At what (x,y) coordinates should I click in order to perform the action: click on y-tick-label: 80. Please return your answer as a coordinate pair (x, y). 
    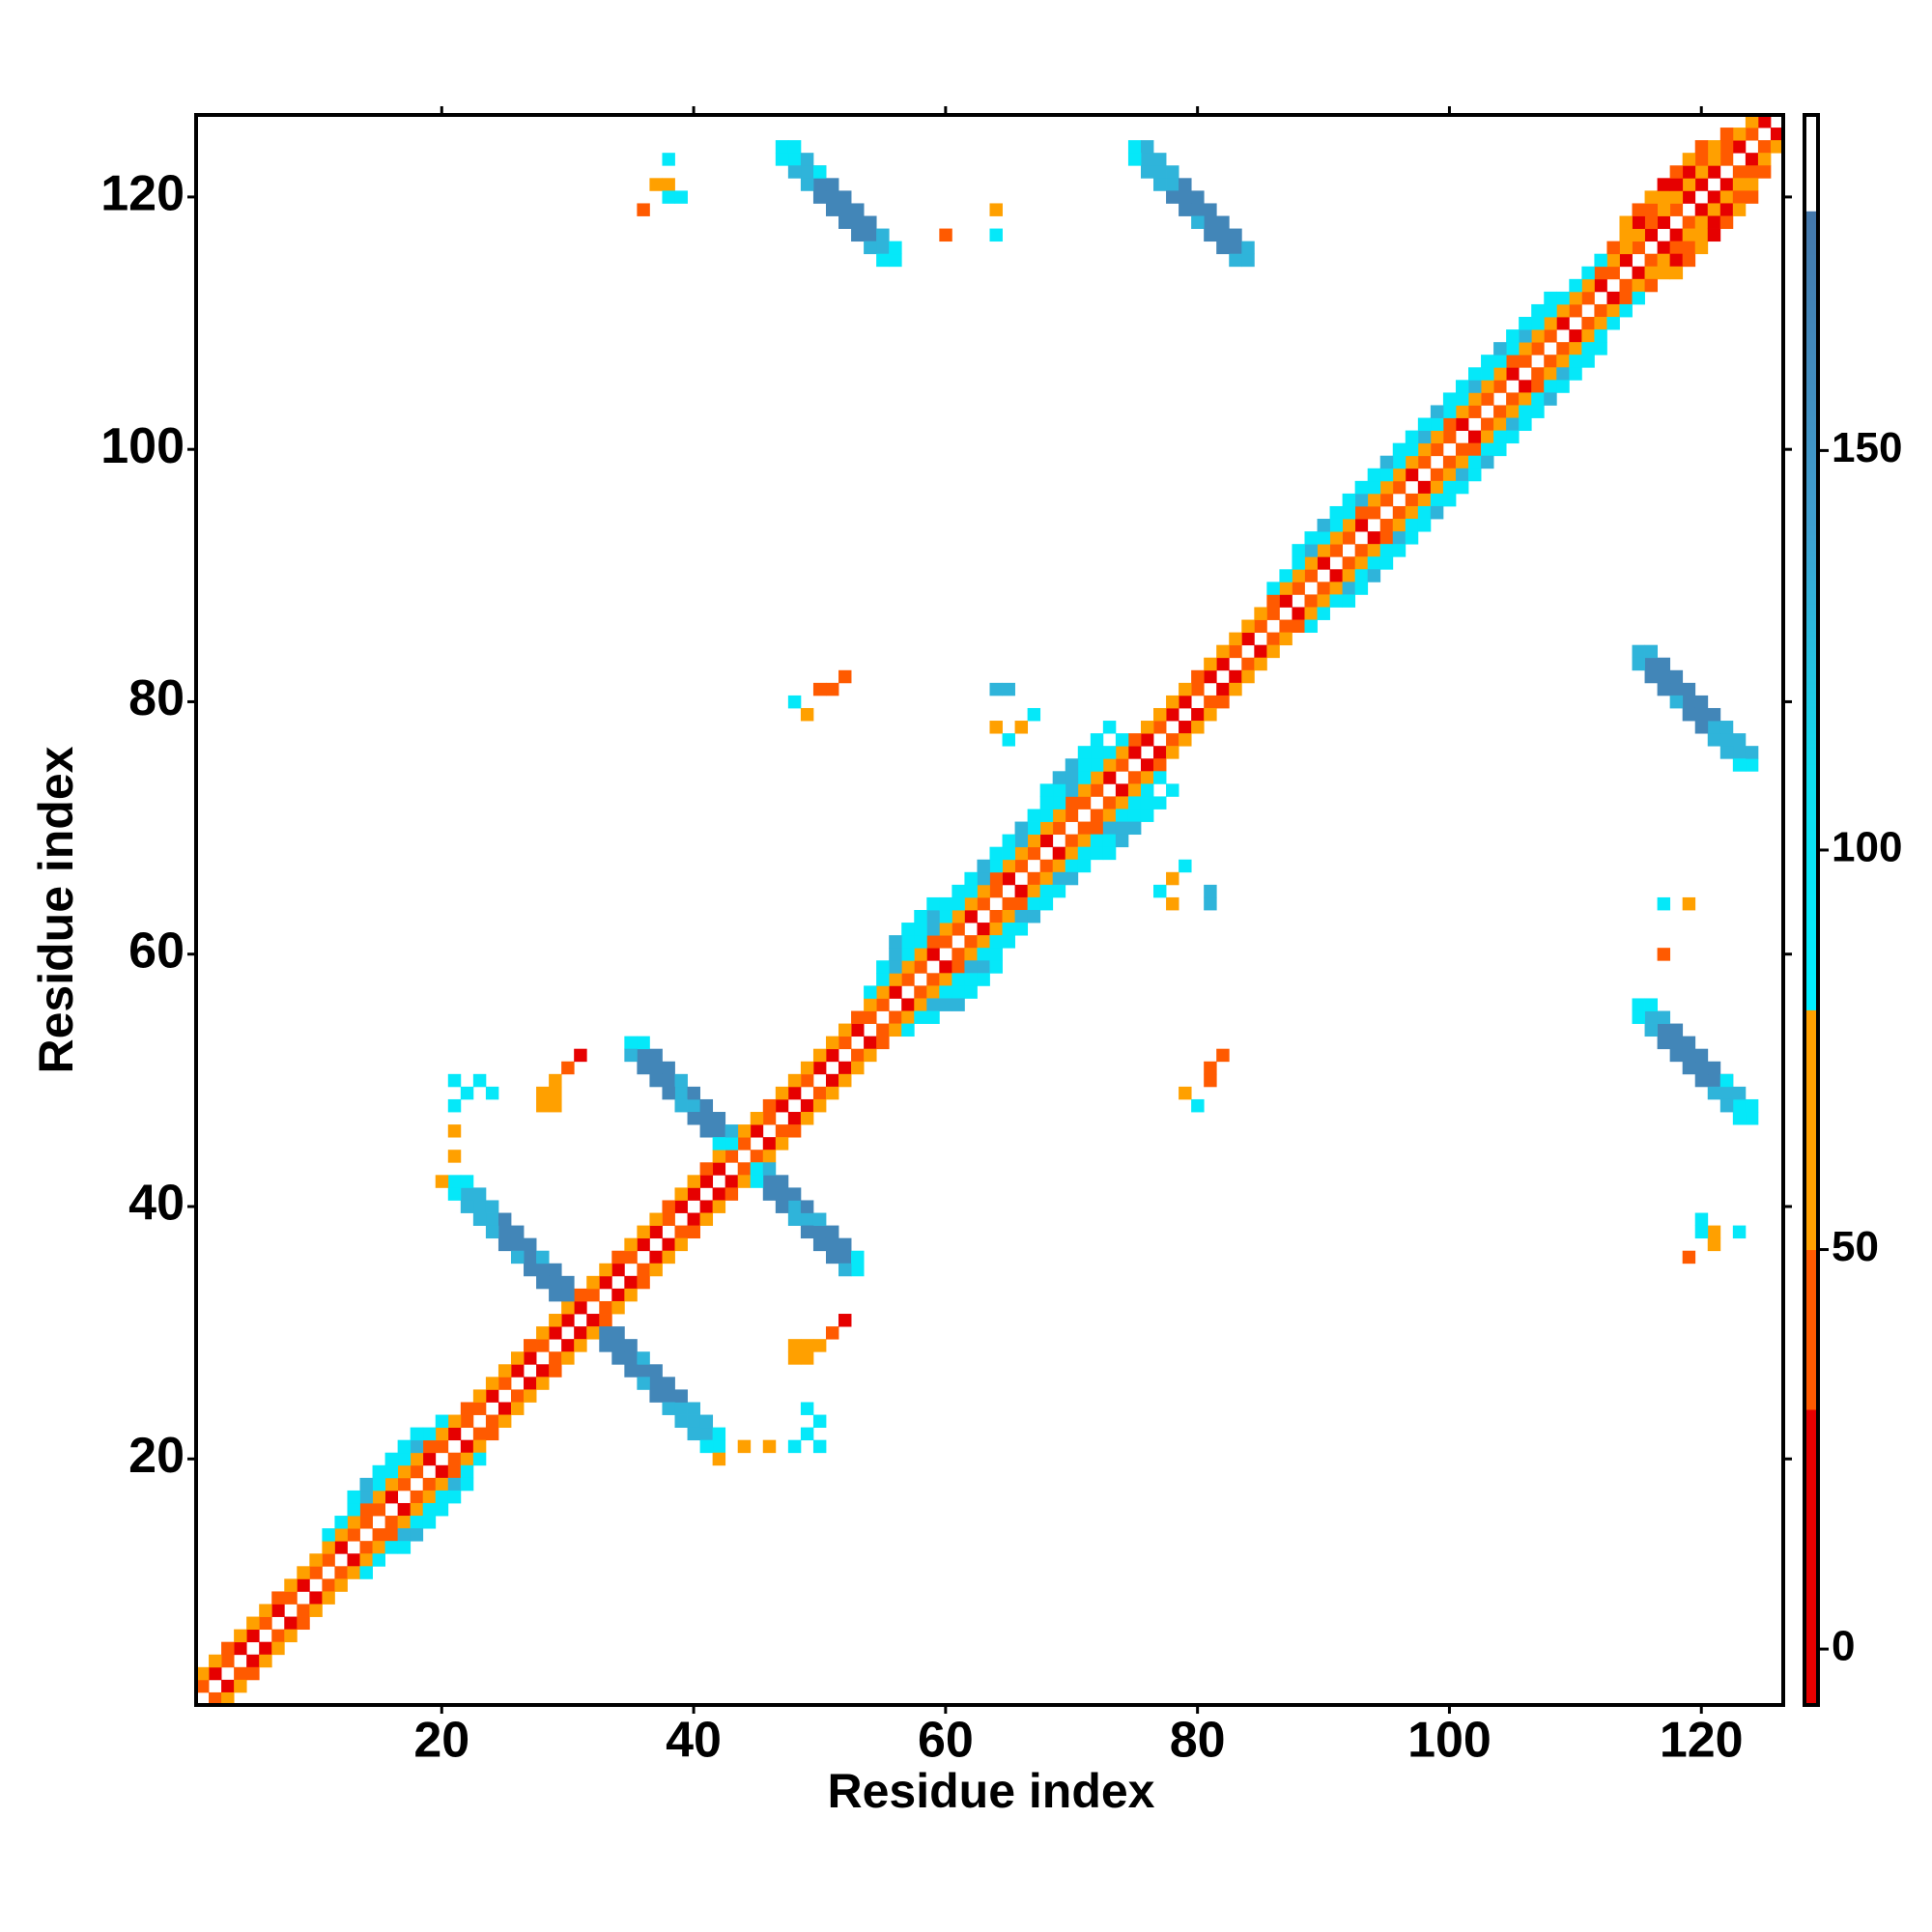
    Looking at the image, I should click on (156, 698).